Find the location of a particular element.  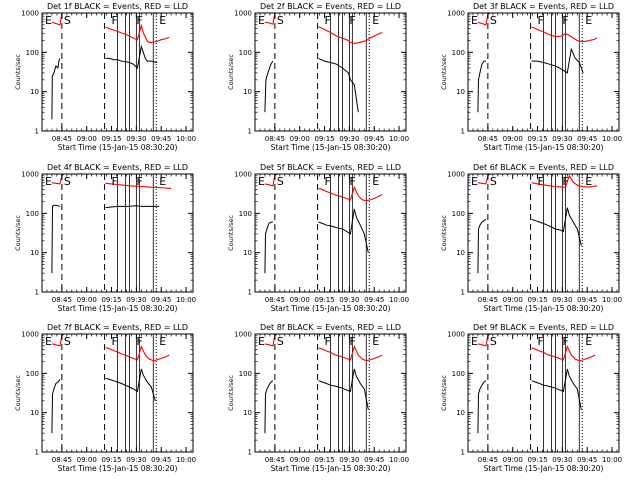

panel-title: Det 7f BLACK = Events, RED = LLD is located at coordinates (117, 327).